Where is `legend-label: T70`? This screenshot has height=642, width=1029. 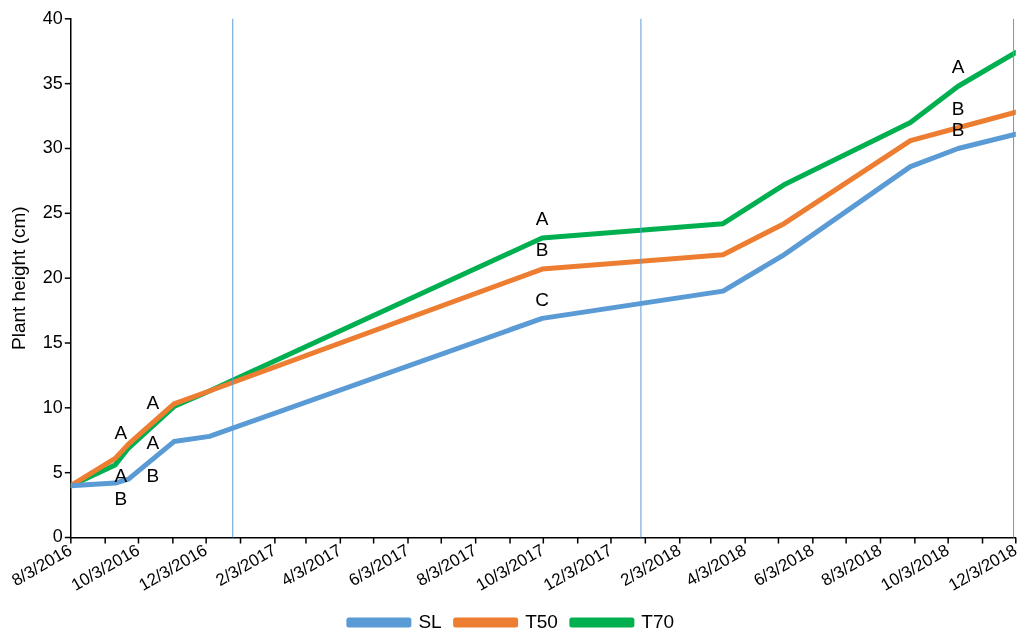 legend-label: T70 is located at coordinates (658, 621).